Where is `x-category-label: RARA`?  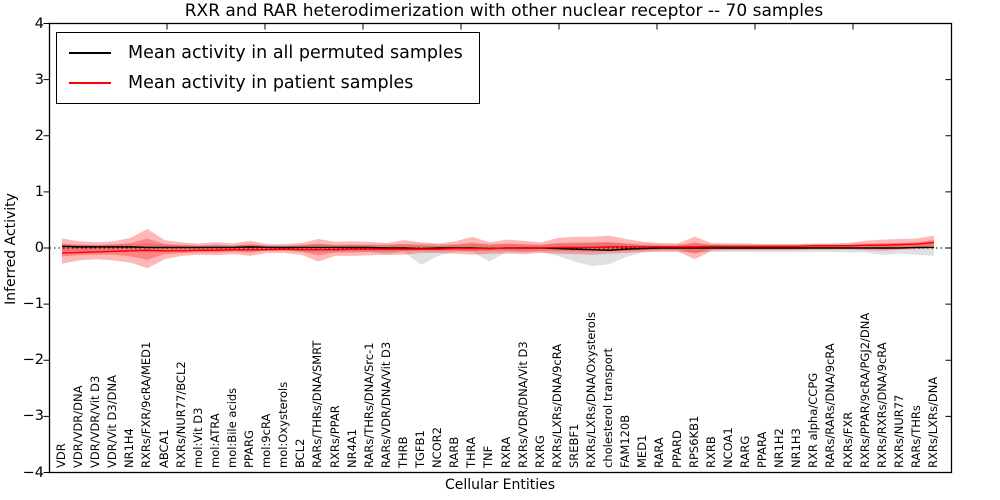
x-category-label: RARA is located at coordinates (659, 452).